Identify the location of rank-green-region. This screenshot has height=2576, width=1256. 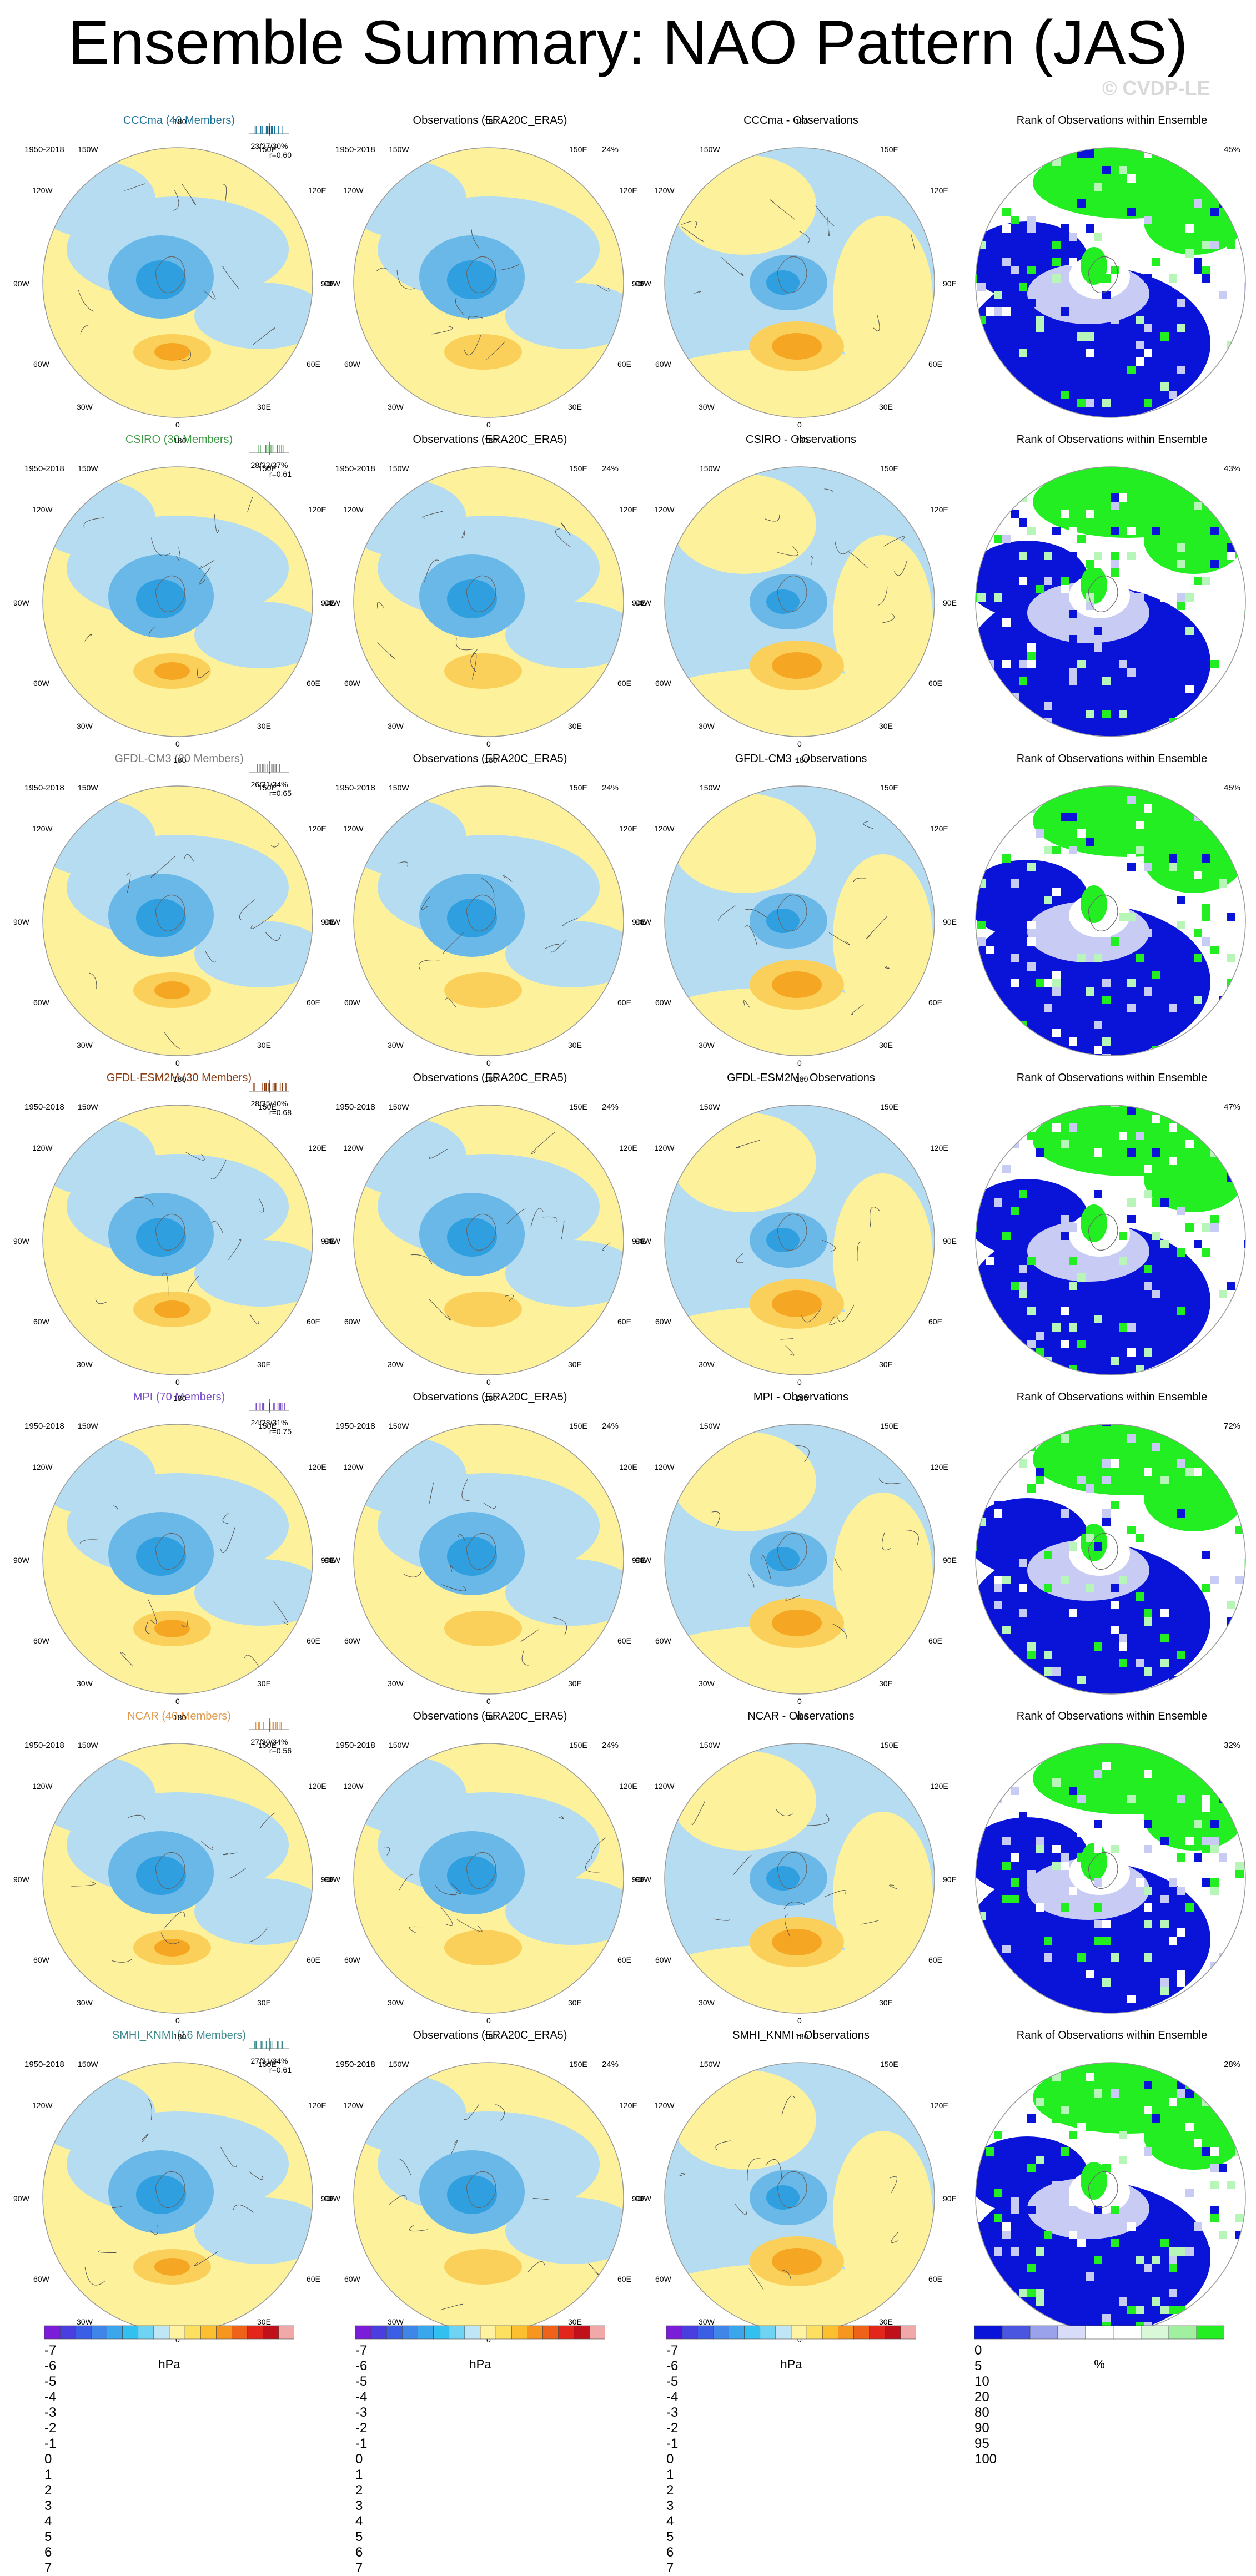
(1094, 904).